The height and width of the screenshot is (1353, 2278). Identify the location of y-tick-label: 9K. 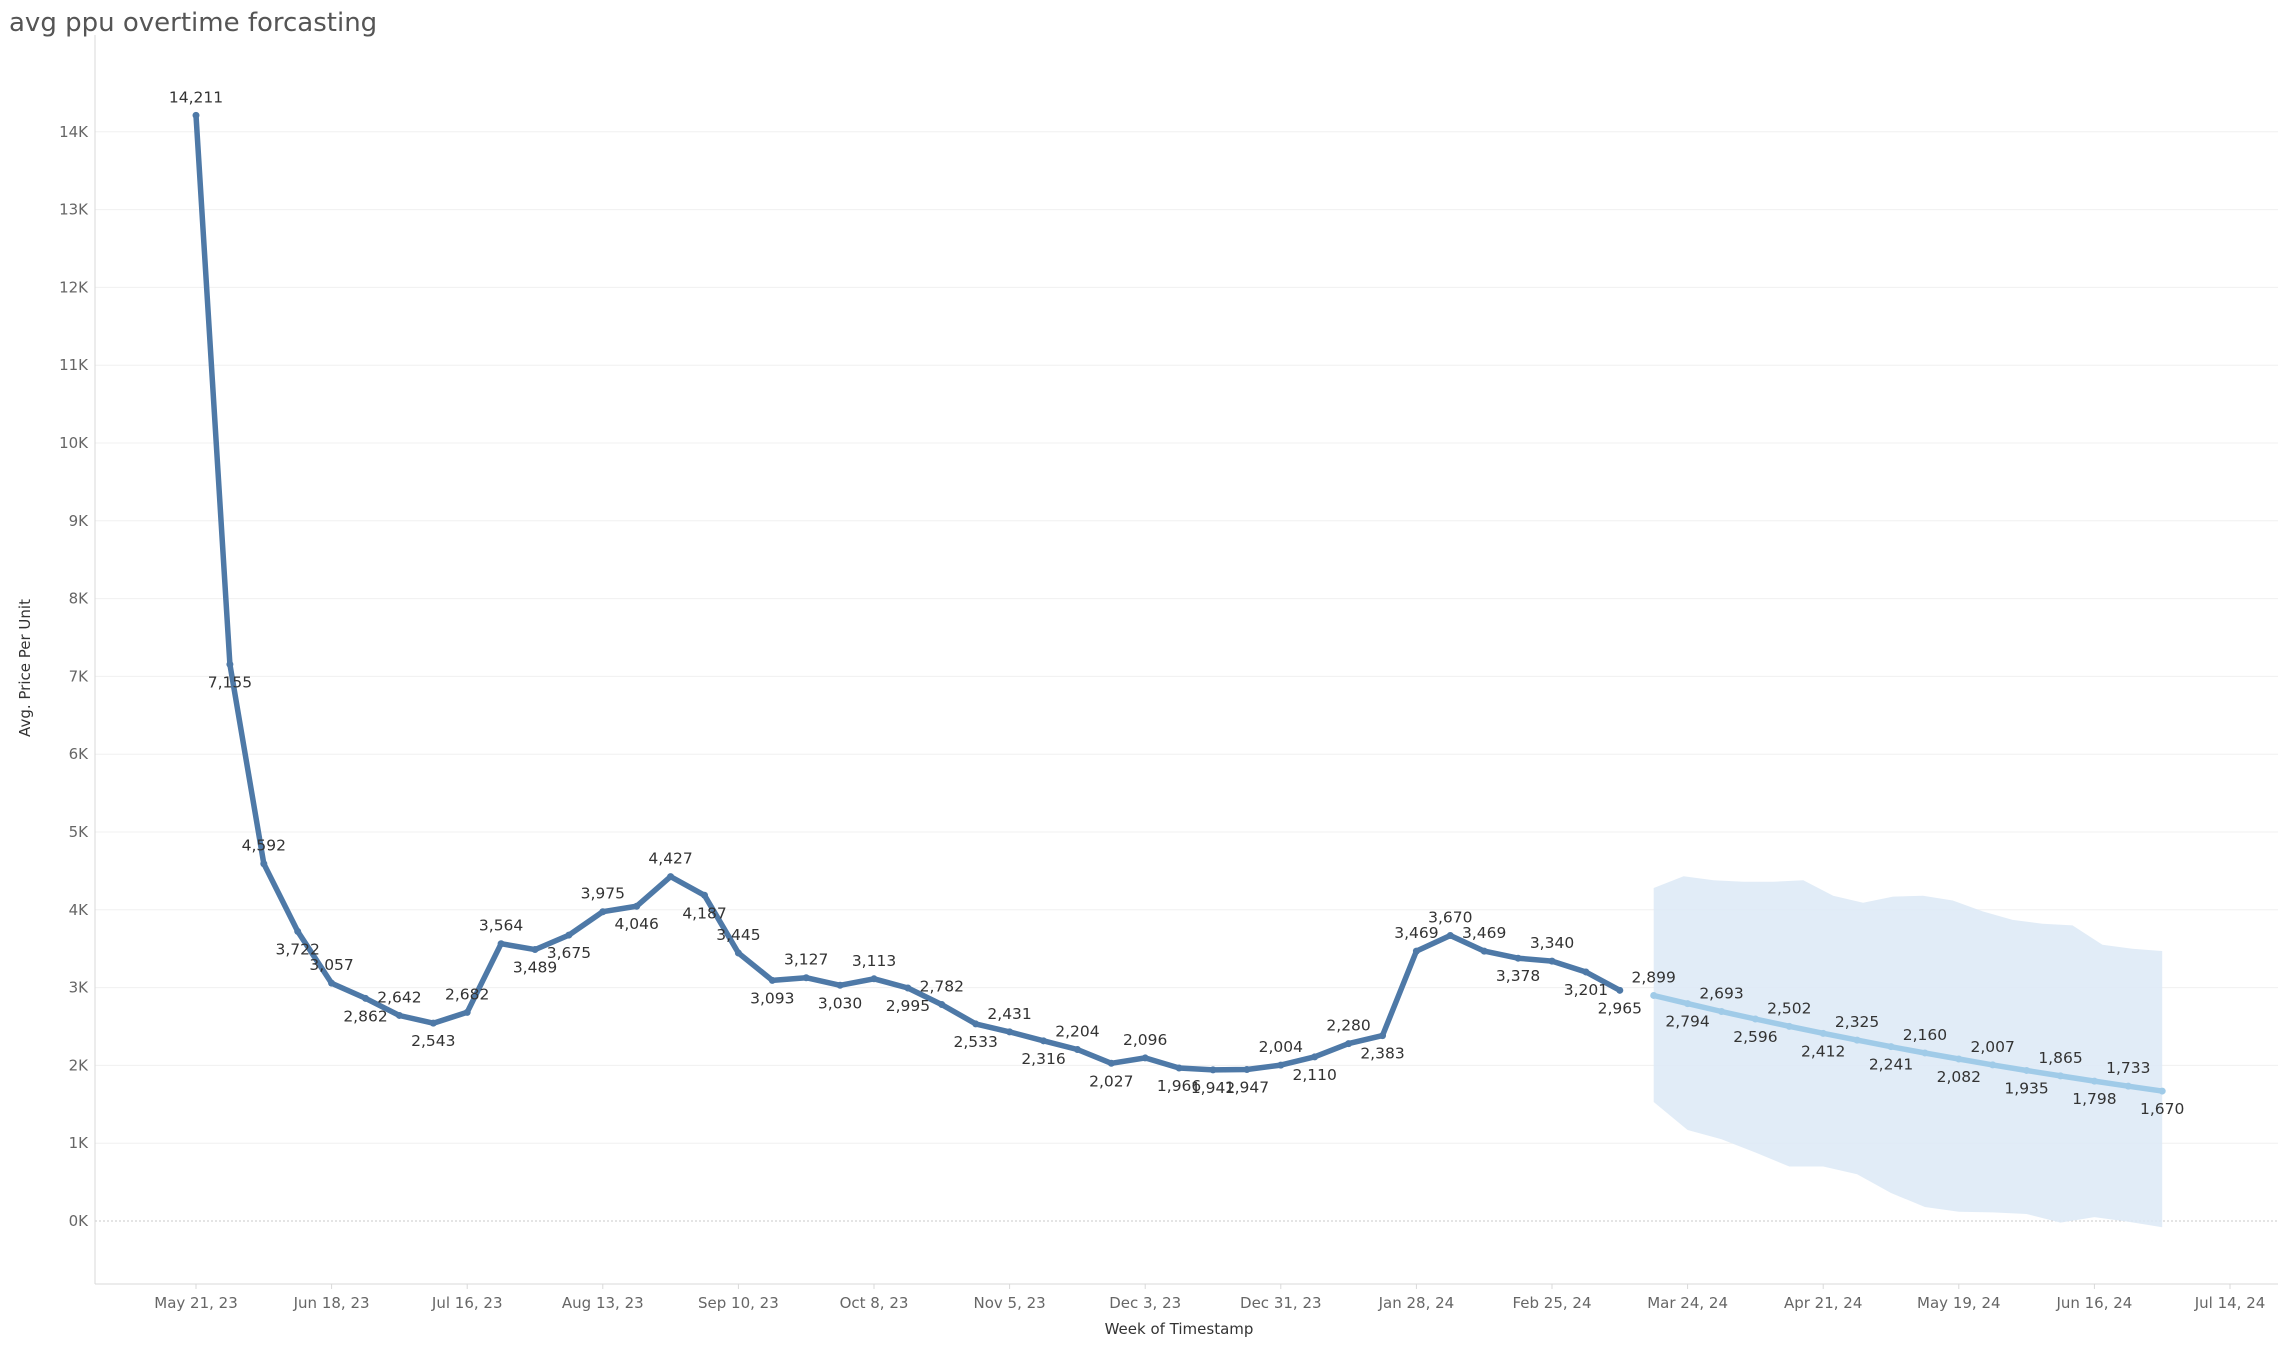
(79, 521).